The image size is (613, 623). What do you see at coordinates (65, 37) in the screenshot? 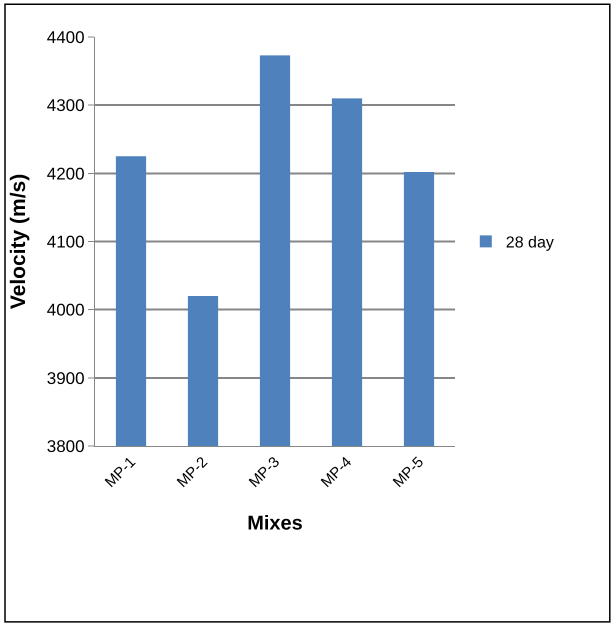
I see `y-tick-label: 4400` at bounding box center [65, 37].